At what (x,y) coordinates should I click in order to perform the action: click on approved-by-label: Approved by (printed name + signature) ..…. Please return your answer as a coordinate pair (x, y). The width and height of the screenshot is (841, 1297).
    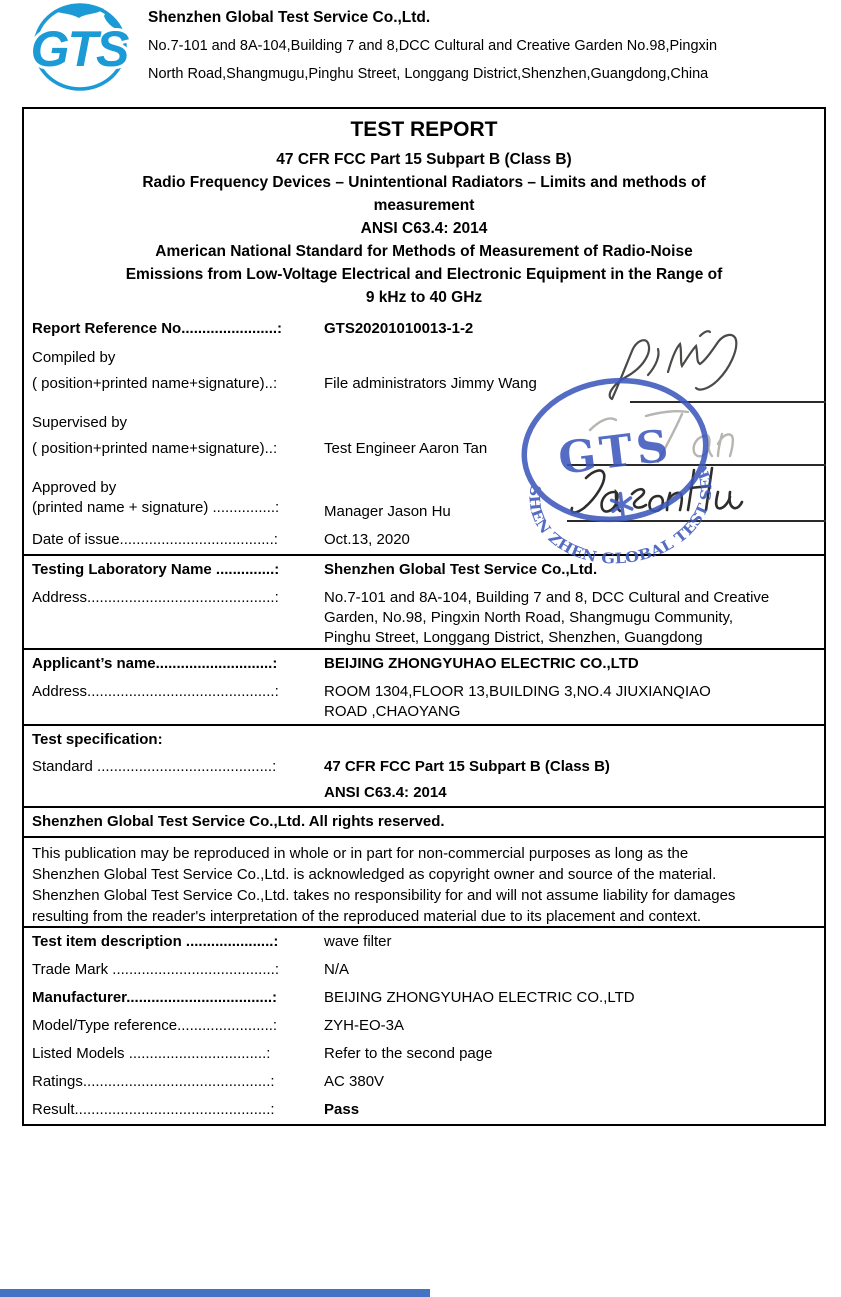
    Looking at the image, I should click on (156, 497).